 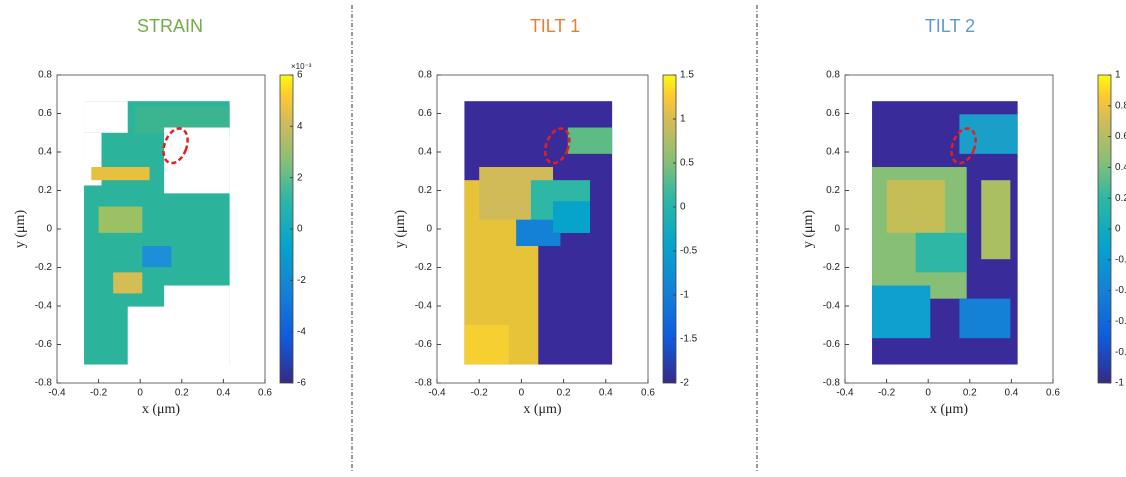 What do you see at coordinates (1120, 136) in the screenshot?
I see `colorbar-tick-label: 0.6` at bounding box center [1120, 136].